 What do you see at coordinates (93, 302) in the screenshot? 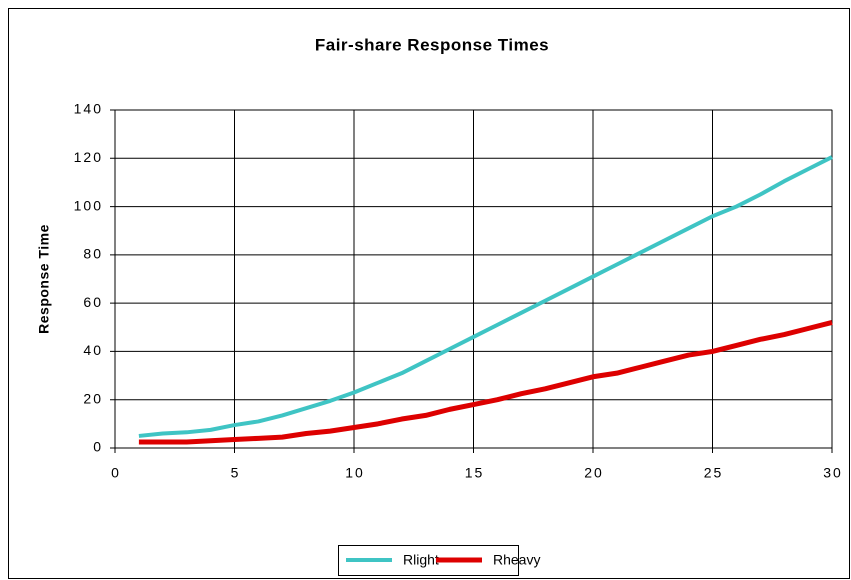
I see `y-tick-label: 60` at bounding box center [93, 302].